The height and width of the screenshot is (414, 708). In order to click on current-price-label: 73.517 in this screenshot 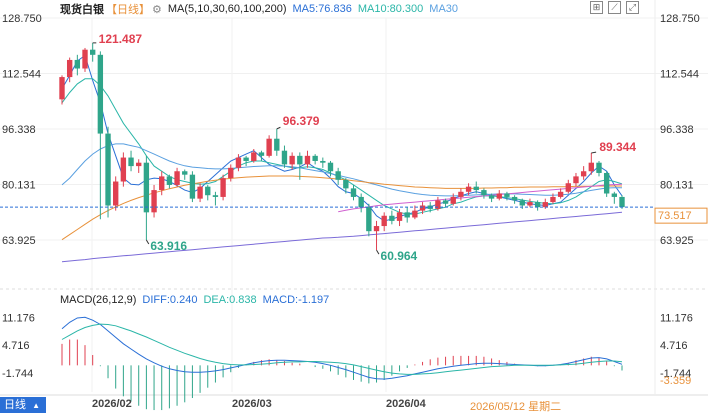, I will do `click(675, 216)`.